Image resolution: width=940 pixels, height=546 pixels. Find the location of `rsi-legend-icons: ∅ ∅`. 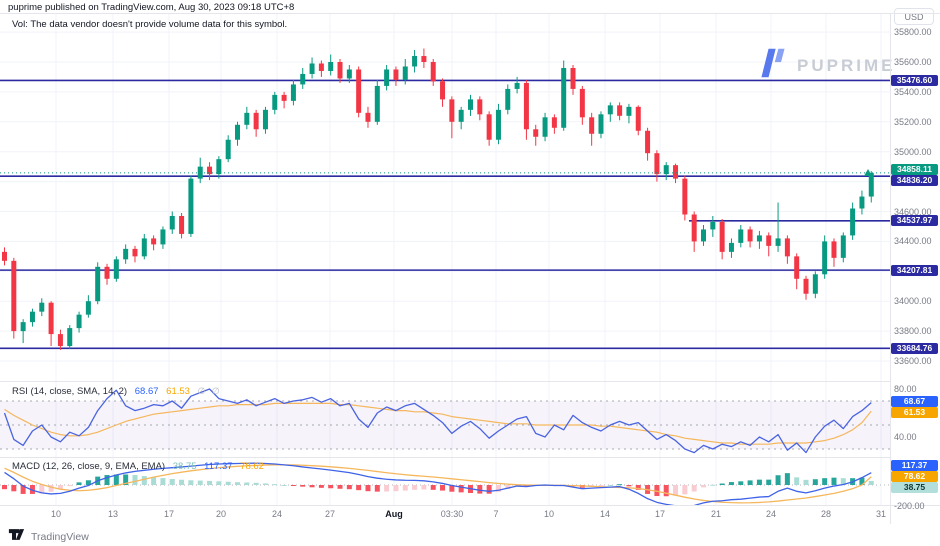

rsi-legend-icons: ∅ ∅ is located at coordinates (209, 391).